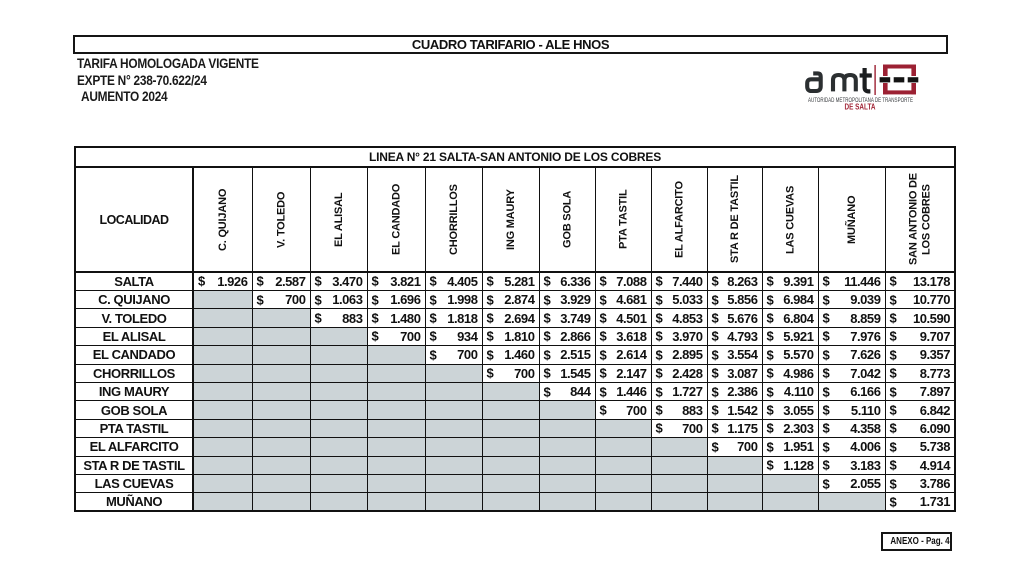  What do you see at coordinates (860, 107) in the screenshot?
I see `svg-text: DE SALTA` at bounding box center [860, 107].